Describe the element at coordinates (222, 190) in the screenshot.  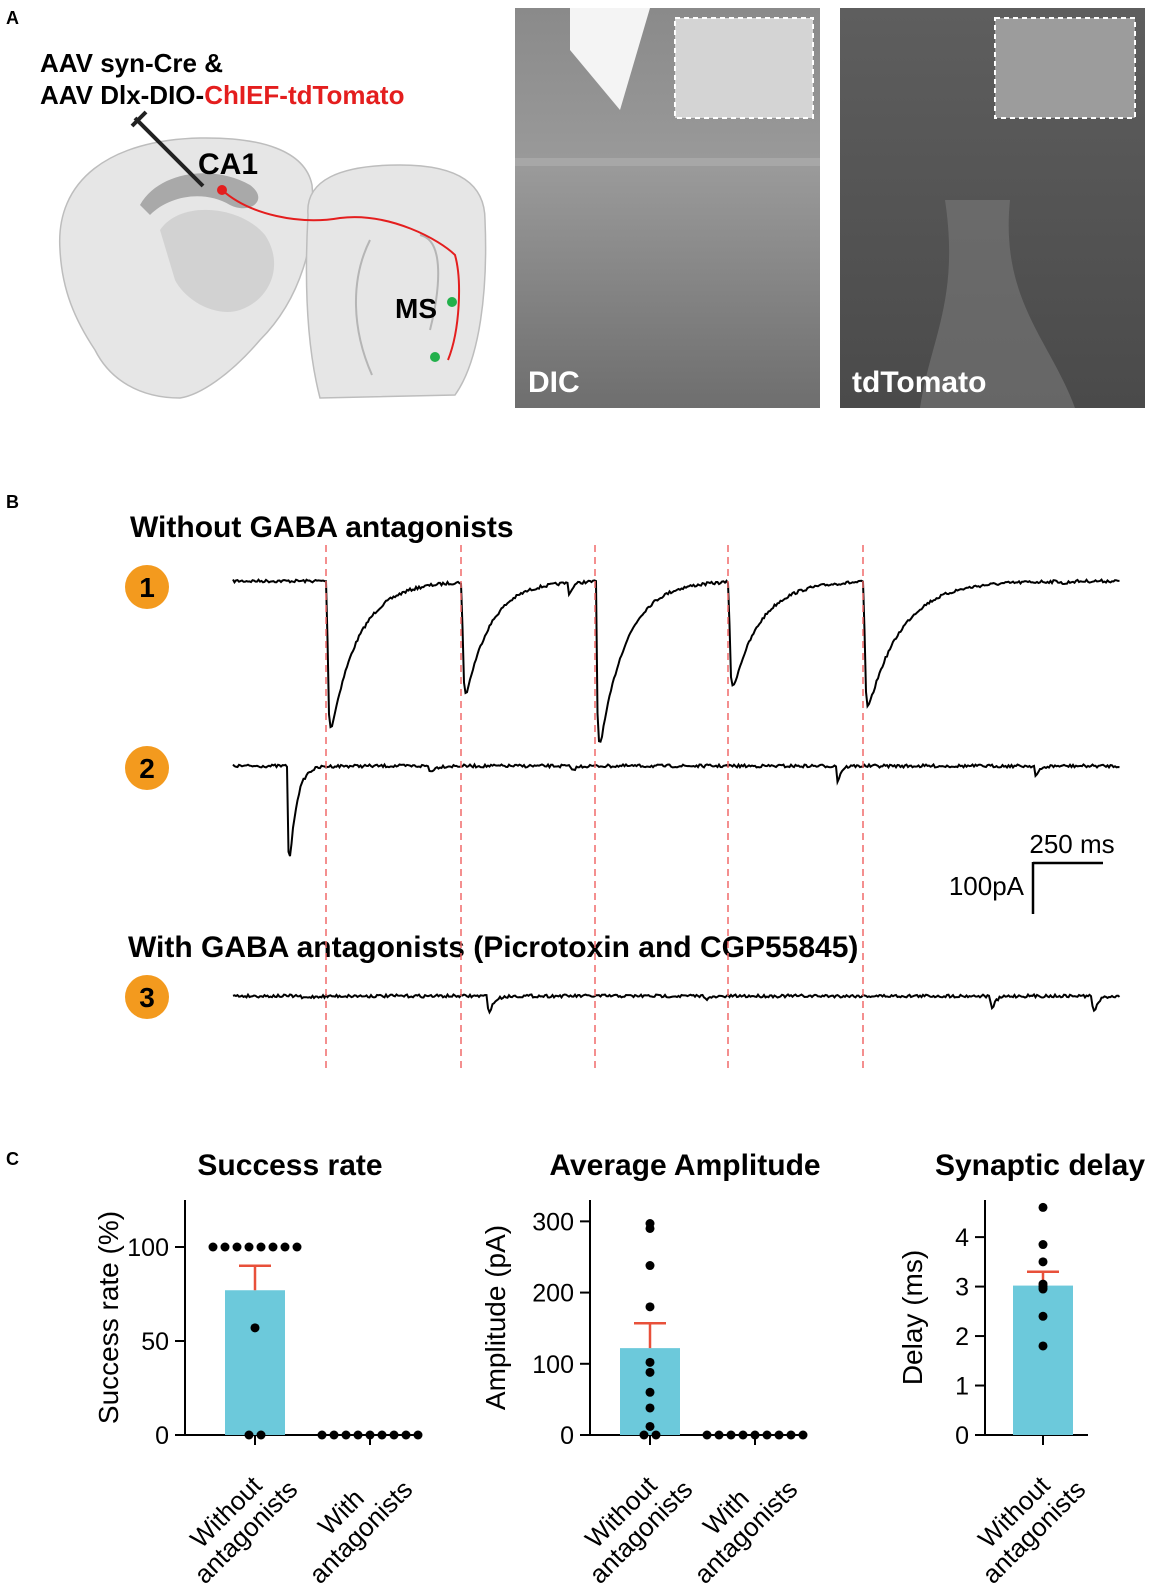
I see `injection-site` at that location.